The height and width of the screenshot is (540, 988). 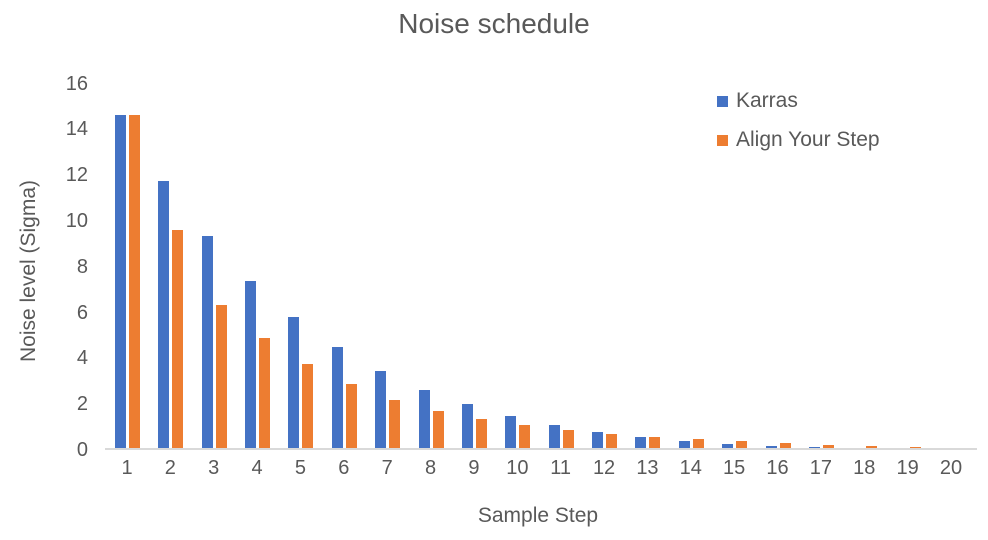 I want to click on x-tick-label-6: 6, so click(x=344, y=468).